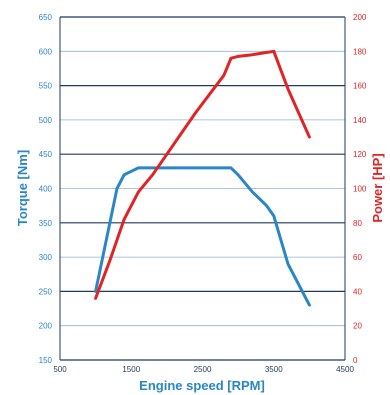 The height and width of the screenshot is (395, 390). Describe the element at coordinates (46, 154) in the screenshot. I see `left-tick-label: 450` at that location.